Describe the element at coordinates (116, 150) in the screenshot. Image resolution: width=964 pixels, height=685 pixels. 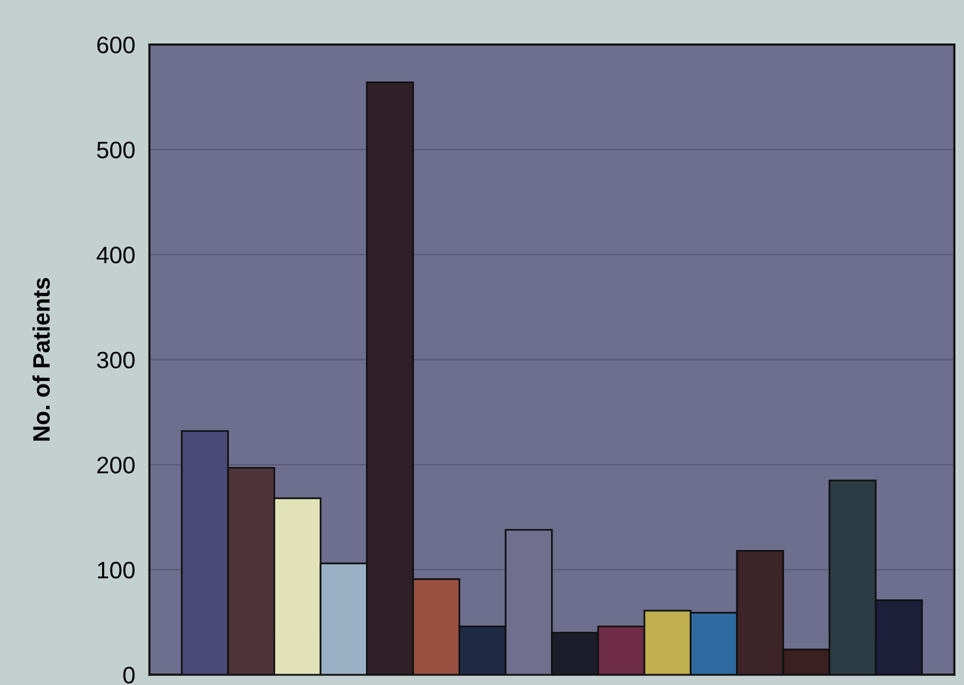
I see `y-tick-label: 500` at that location.